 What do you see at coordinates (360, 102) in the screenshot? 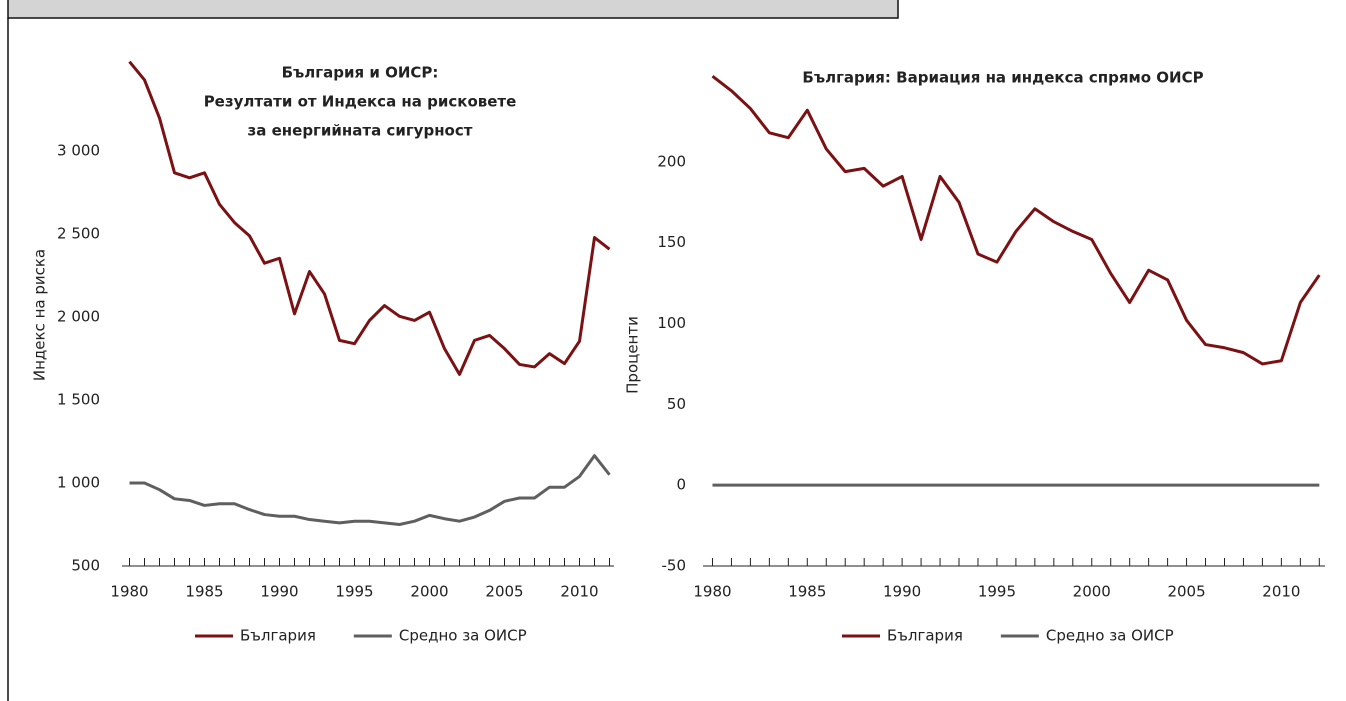
I see `chart-title: Резултати от Индекса на рисковете` at bounding box center [360, 102].